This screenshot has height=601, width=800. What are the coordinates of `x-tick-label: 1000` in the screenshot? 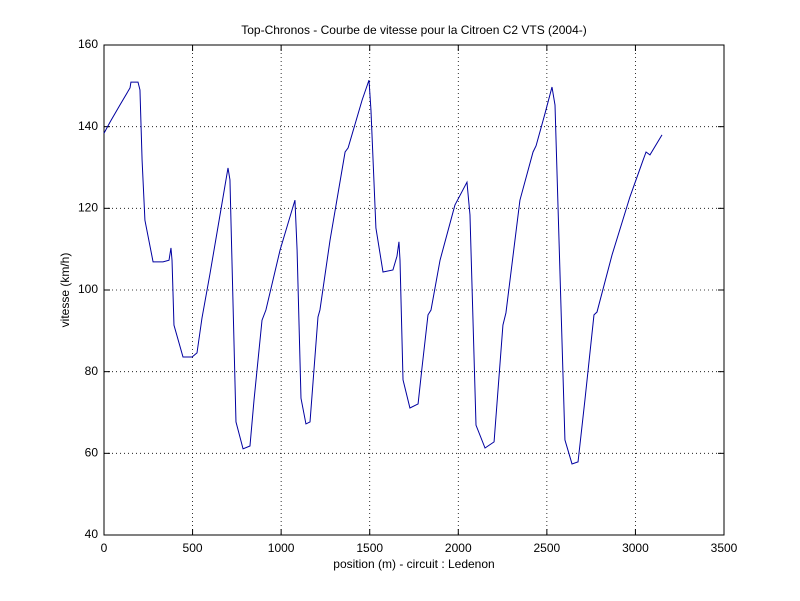 It's located at (281, 548).